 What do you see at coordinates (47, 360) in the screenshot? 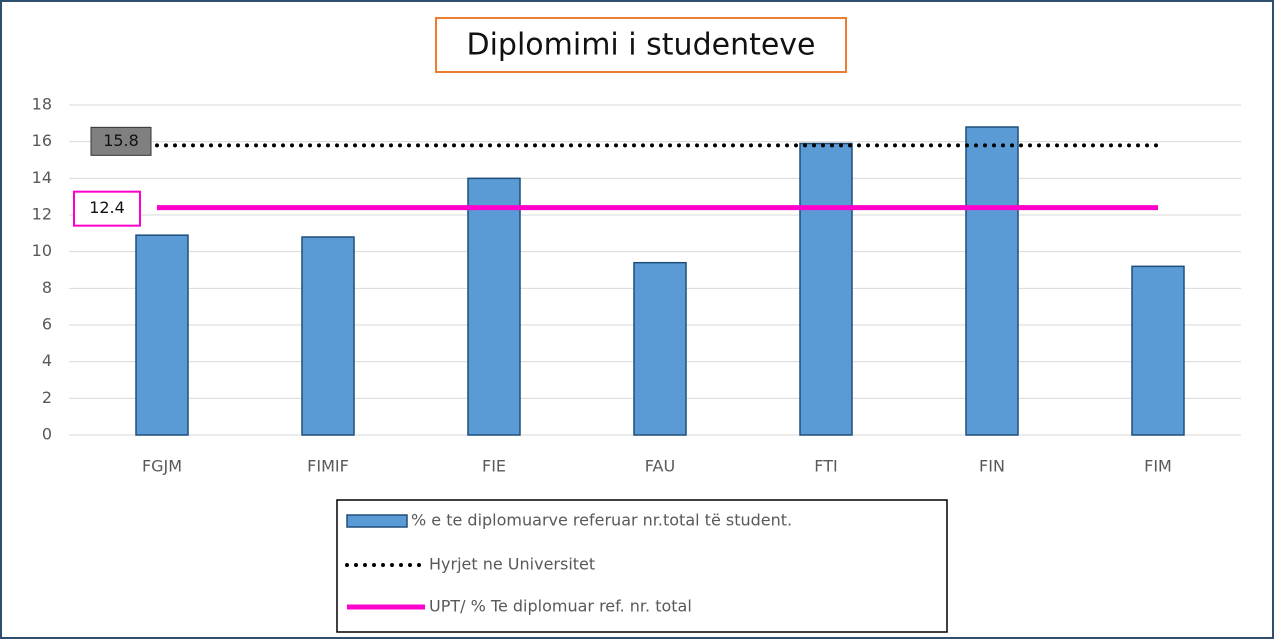
I see `y-tick-label: 4` at bounding box center [47, 360].